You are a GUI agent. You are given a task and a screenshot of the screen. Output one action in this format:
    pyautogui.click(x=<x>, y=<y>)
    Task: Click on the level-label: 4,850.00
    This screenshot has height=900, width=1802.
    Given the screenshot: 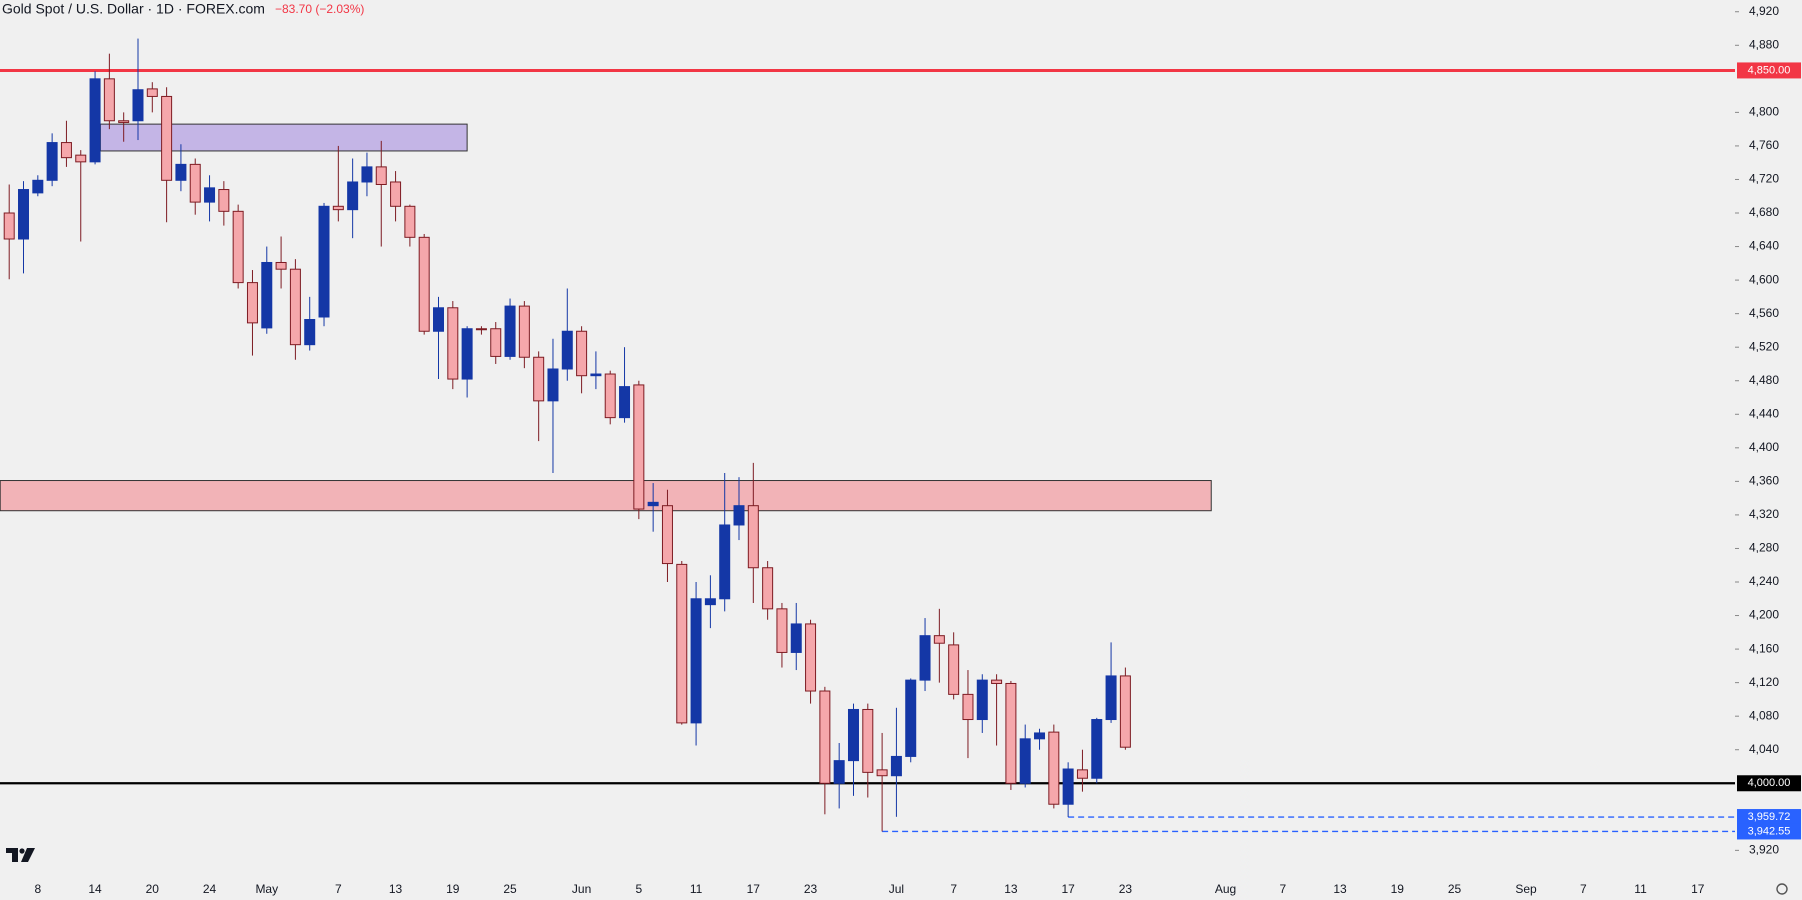 What is the action you would take?
    pyautogui.click(x=1769, y=70)
    